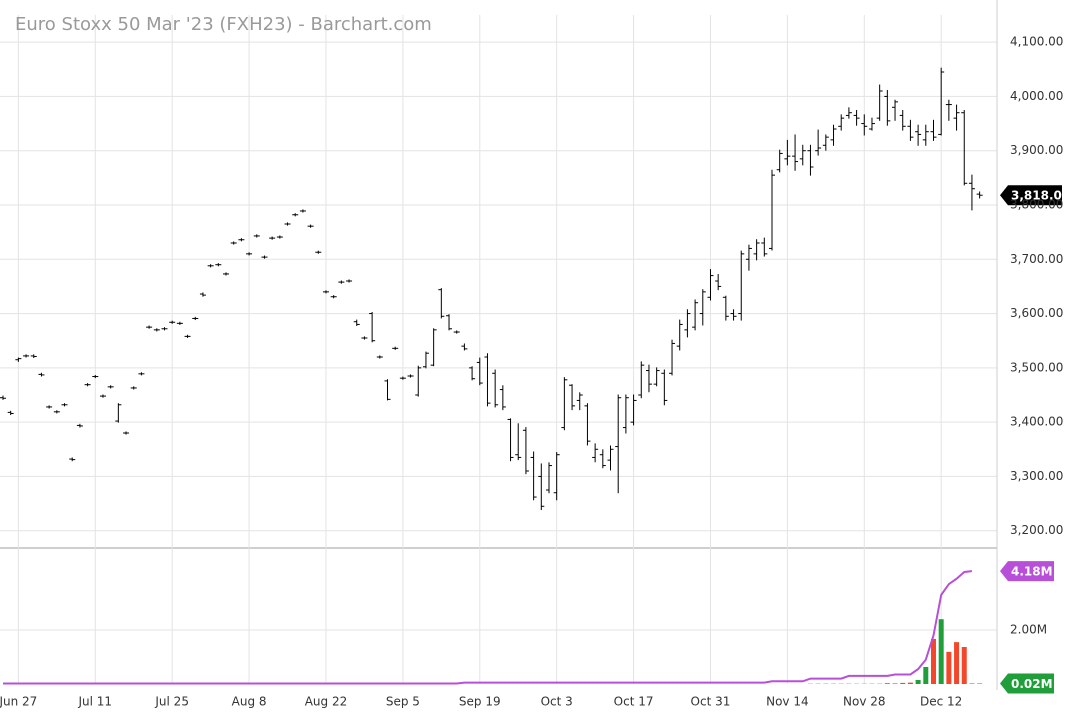 This screenshot has width=1070, height=716. Describe the element at coordinates (1036, 313) in the screenshot. I see `y-tick-label: 3,600.00` at that location.